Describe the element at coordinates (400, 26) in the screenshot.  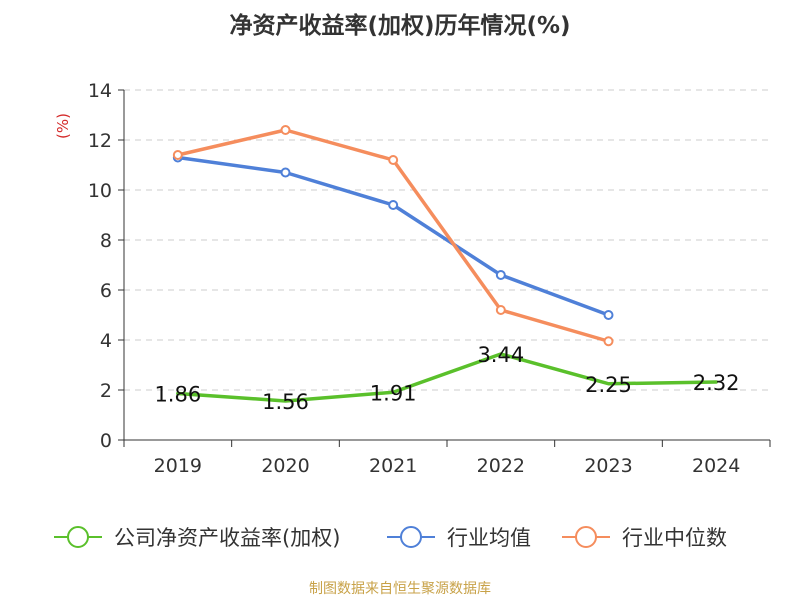
I see `chart-title: 净资产收益率(加权)历年情况(%)` at that location.